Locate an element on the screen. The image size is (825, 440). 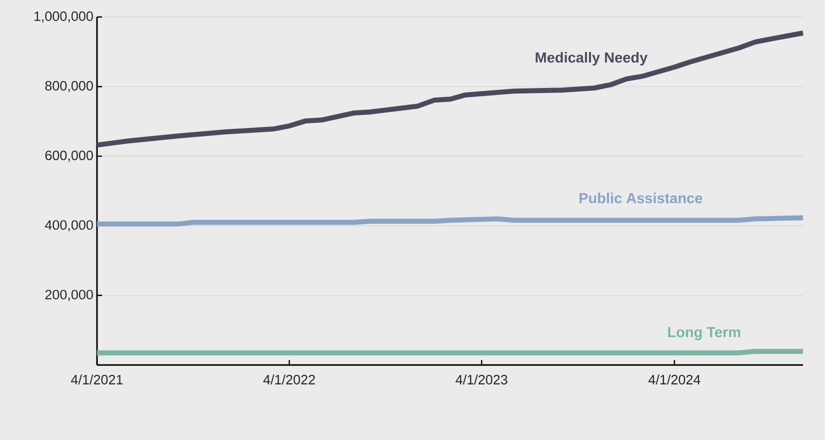
series-label: Medically Needy is located at coordinates (592, 59).